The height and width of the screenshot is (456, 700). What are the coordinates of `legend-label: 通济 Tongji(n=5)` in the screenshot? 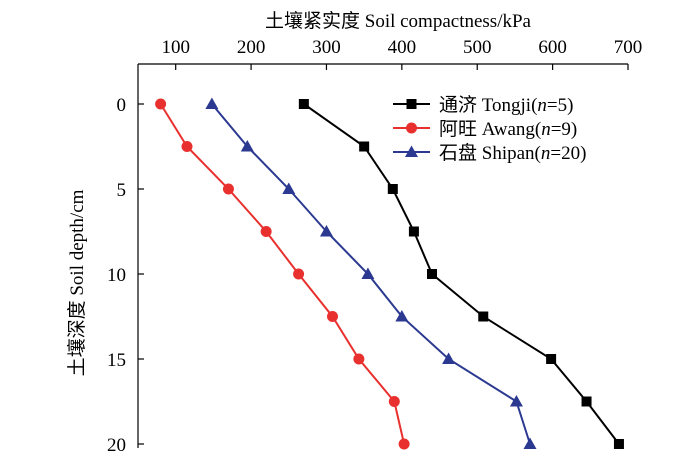 It's located at (506, 105).